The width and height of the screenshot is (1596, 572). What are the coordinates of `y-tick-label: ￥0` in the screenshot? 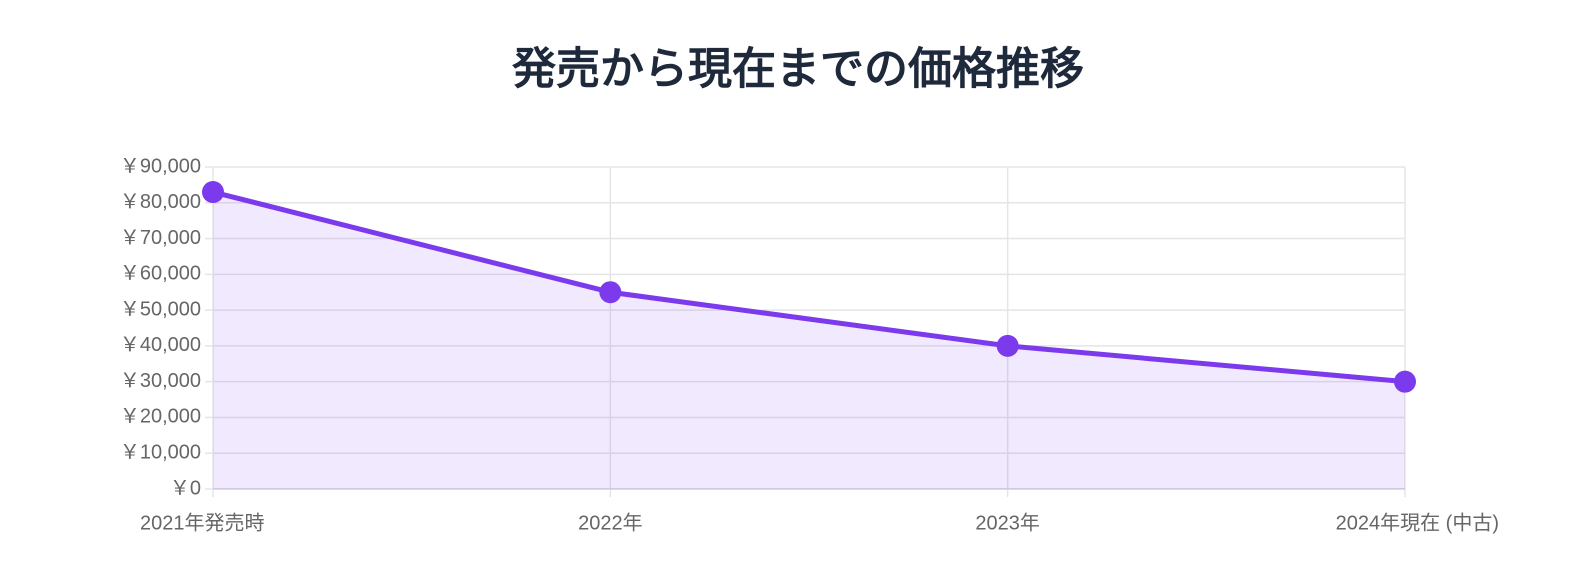 It's located at (185, 488).